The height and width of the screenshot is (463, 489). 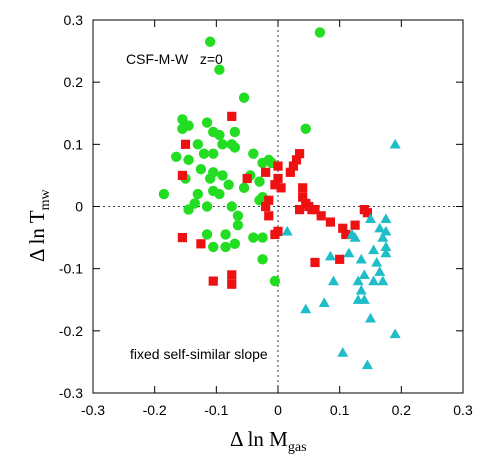 What do you see at coordinates (340, 410) in the screenshot?
I see `x-tick-label: 0.1` at bounding box center [340, 410].